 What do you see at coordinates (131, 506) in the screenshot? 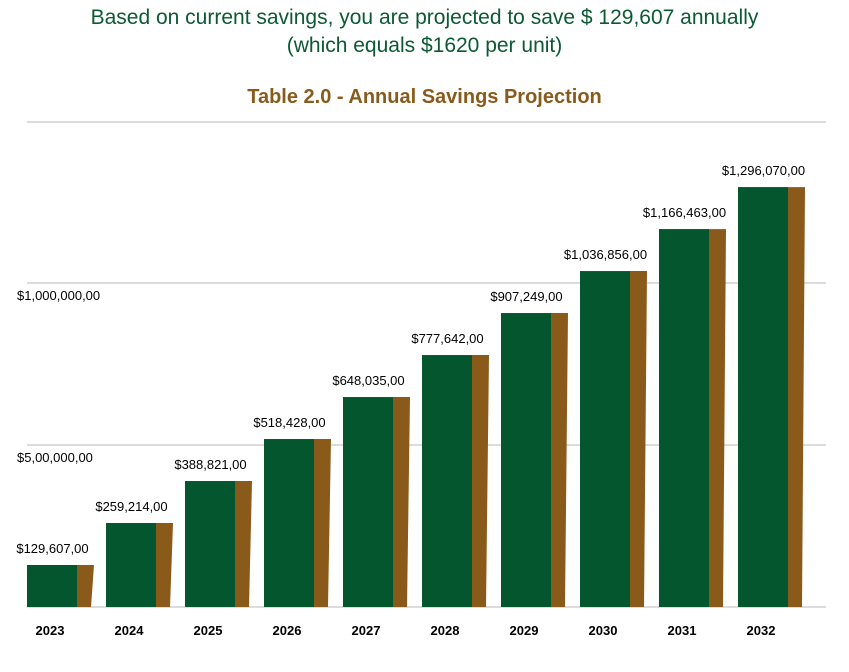
I see `data-label: $259,214,00` at bounding box center [131, 506].